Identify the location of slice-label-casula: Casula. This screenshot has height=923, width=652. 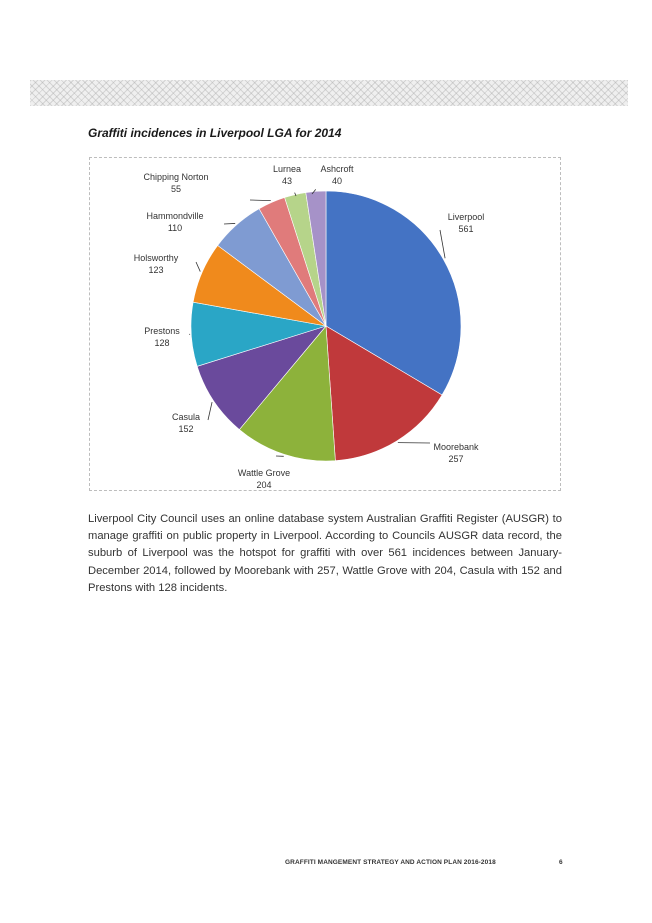
(186, 417).